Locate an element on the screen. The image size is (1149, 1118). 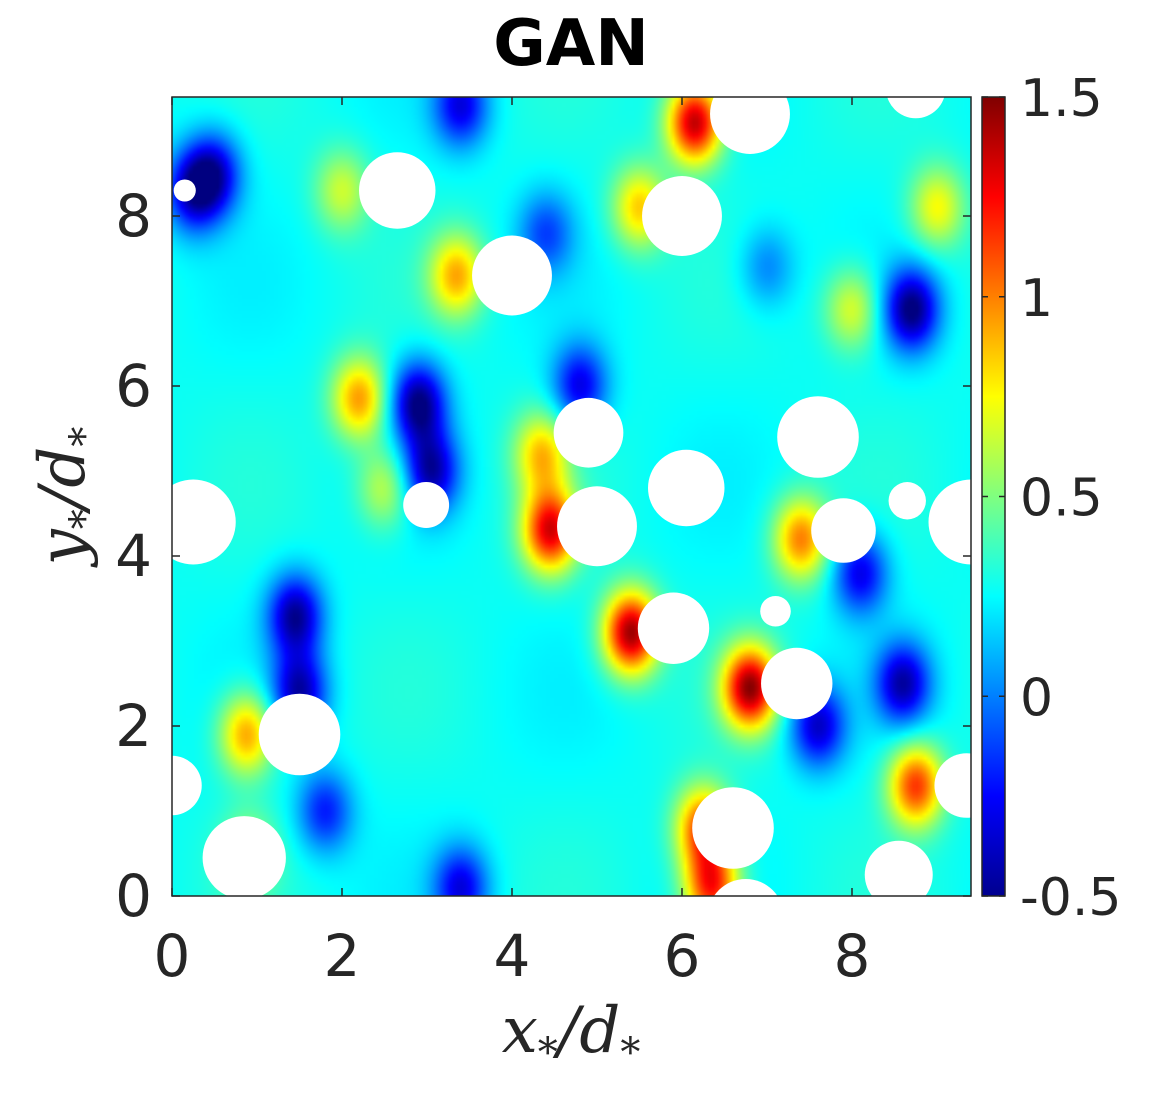
y-tick-label: 4 is located at coordinates (133, 556).